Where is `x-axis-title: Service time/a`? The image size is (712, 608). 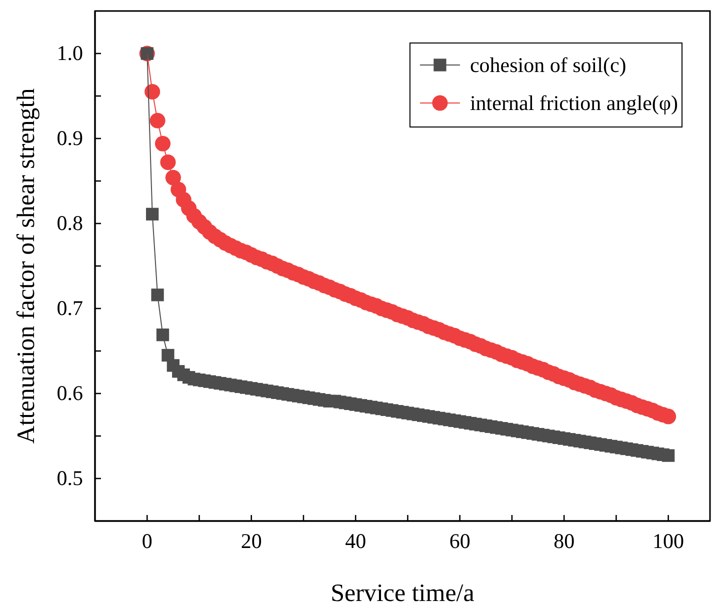
x-axis-title: Service time/a is located at coordinates (402, 593).